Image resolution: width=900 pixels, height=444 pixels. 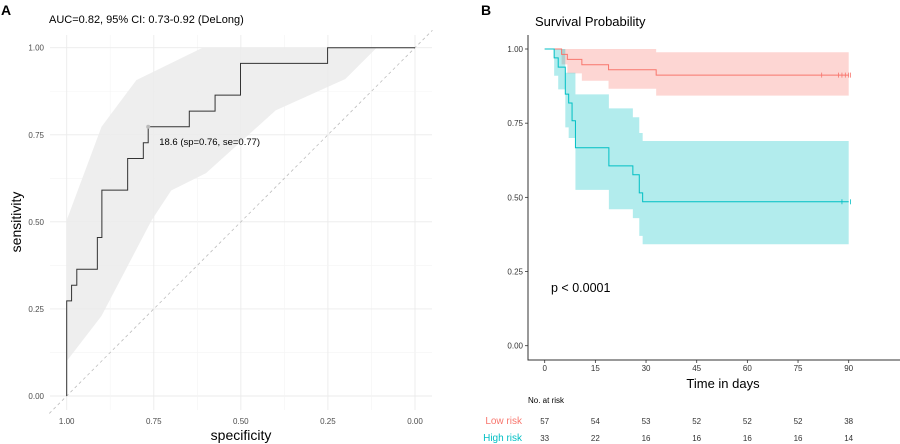 What do you see at coordinates (544, 438) in the screenshot?
I see `risk-table-cell: 33` at bounding box center [544, 438].